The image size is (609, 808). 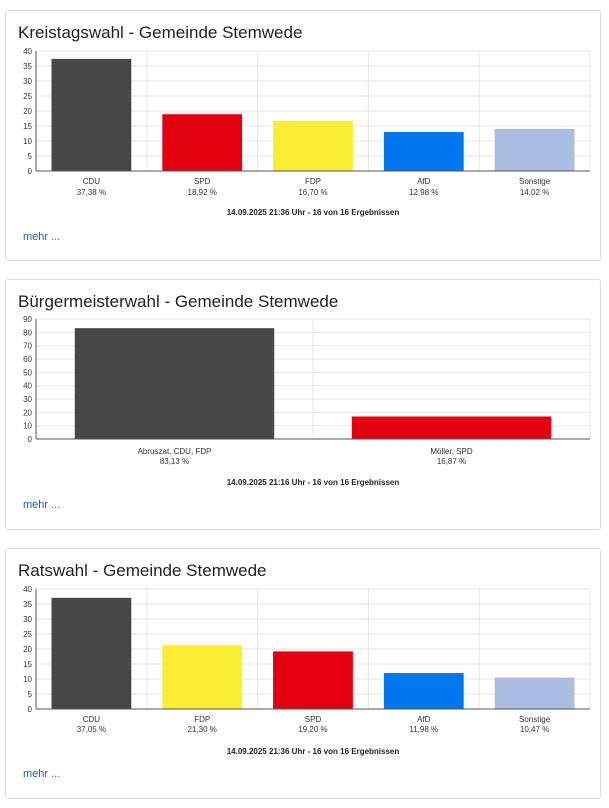 I want to click on value-label: 83,13 %, so click(x=174, y=461).